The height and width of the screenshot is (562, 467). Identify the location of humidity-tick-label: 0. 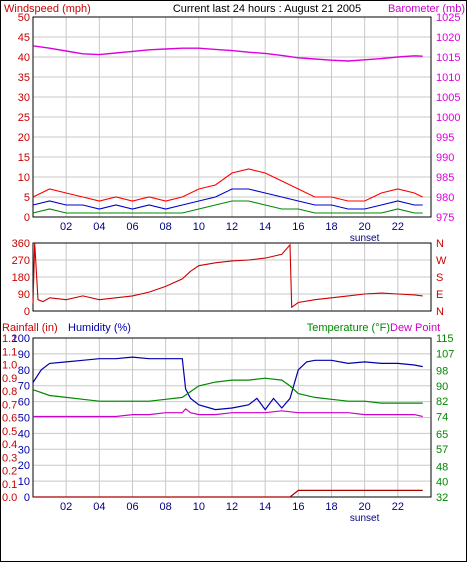
(27, 498).